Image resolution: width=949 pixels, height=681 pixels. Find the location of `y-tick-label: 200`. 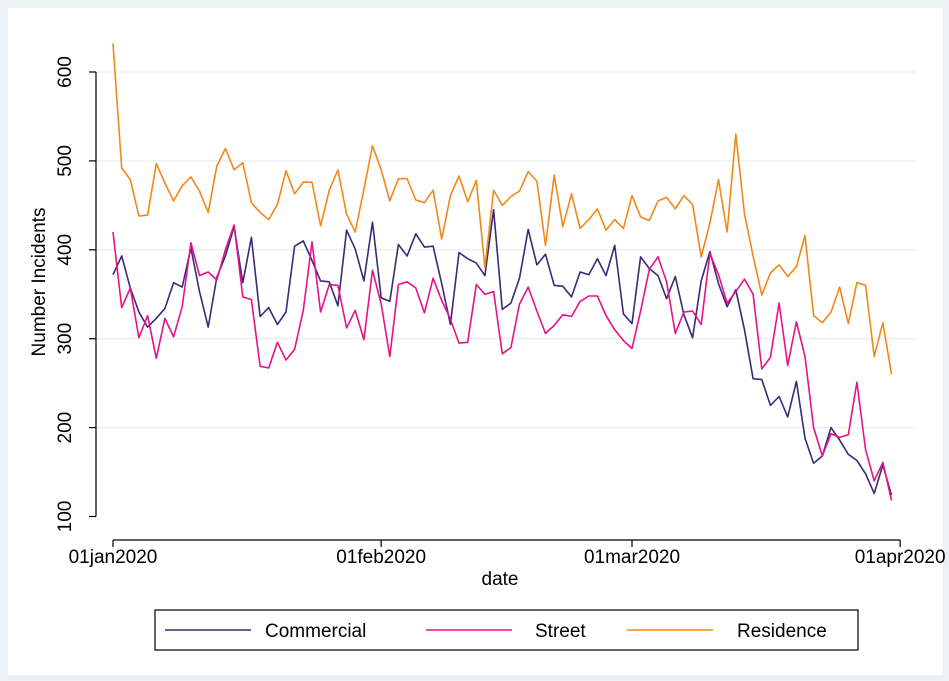

y-tick-label: 200 is located at coordinates (65, 428).